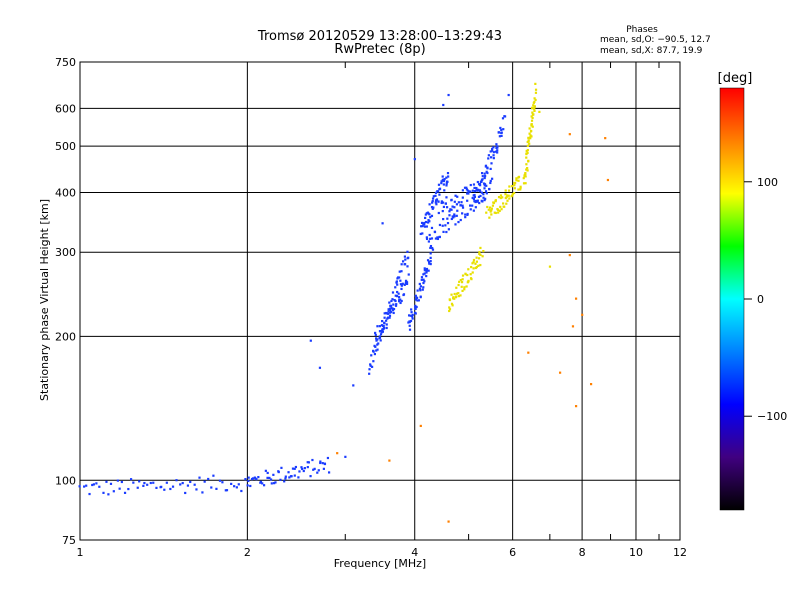  I want to click on x-tick-label: 10, so click(636, 552).